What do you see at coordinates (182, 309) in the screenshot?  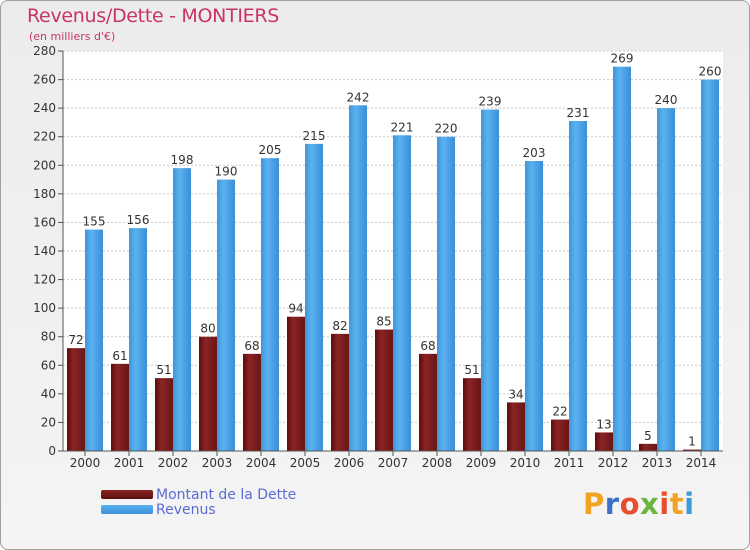 I see `bar-revenus-2002` at bounding box center [182, 309].